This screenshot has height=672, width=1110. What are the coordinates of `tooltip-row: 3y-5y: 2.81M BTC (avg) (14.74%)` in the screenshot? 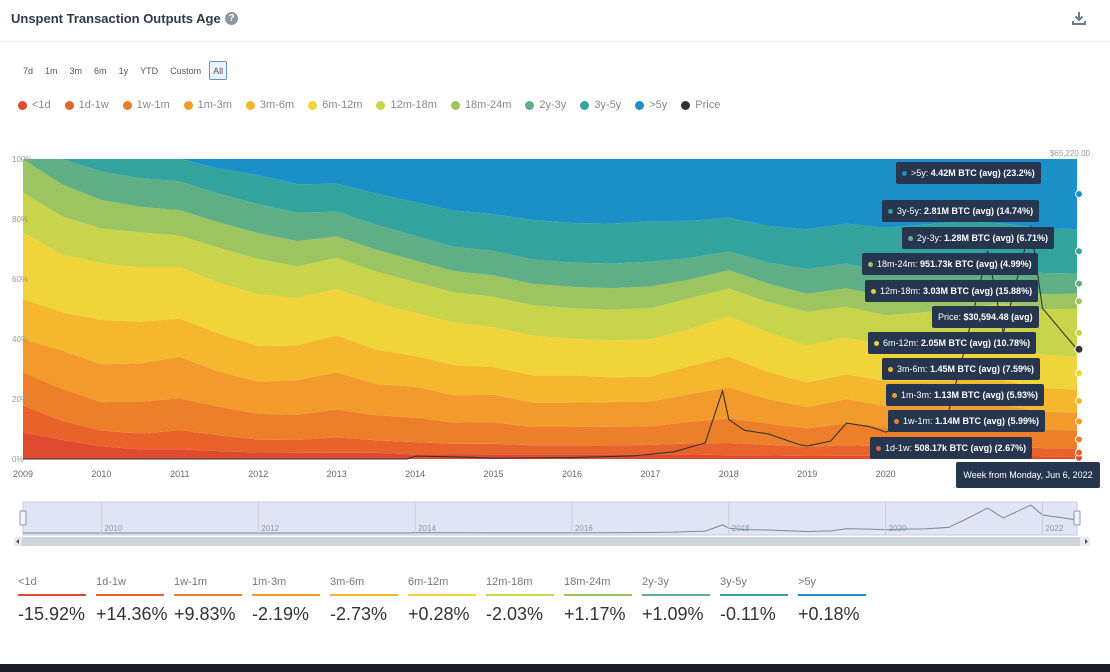 It's located at (961, 211).